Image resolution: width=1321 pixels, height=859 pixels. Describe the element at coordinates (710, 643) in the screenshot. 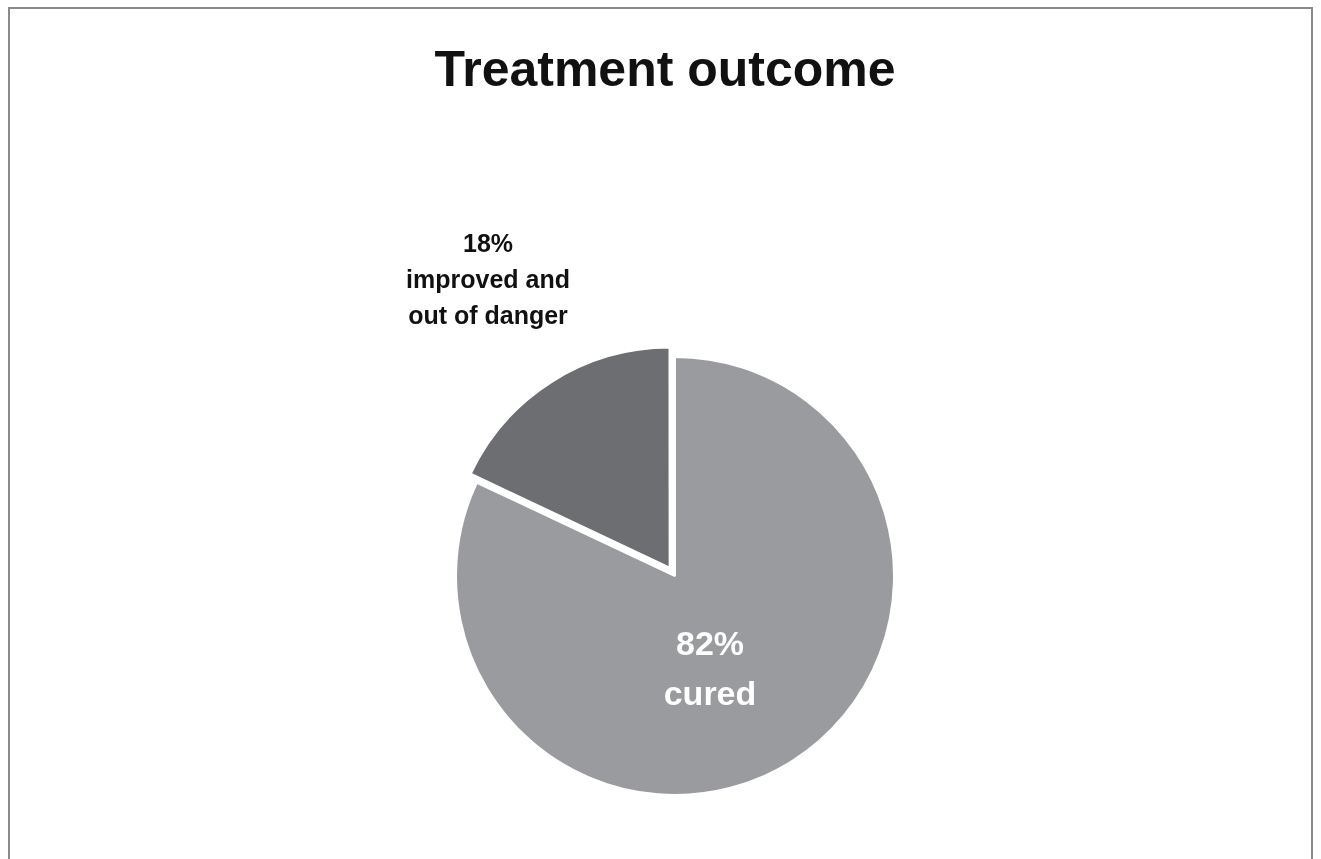

I see `data-label: 82%` at that location.